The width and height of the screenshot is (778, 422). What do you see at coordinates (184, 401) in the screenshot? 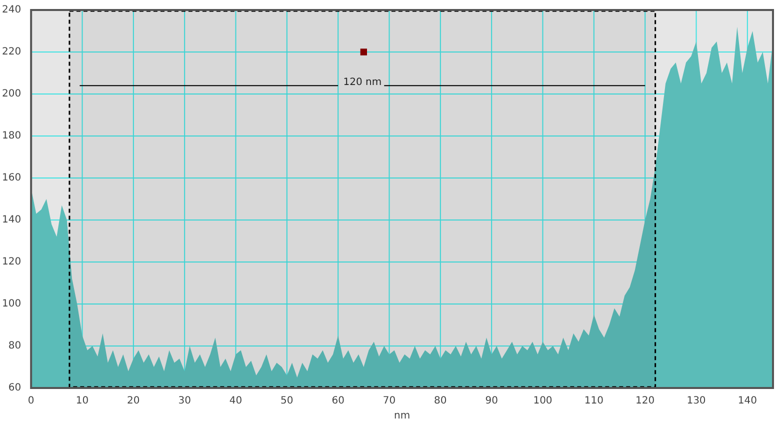
I see `x-tick-label: 30` at bounding box center [184, 401].